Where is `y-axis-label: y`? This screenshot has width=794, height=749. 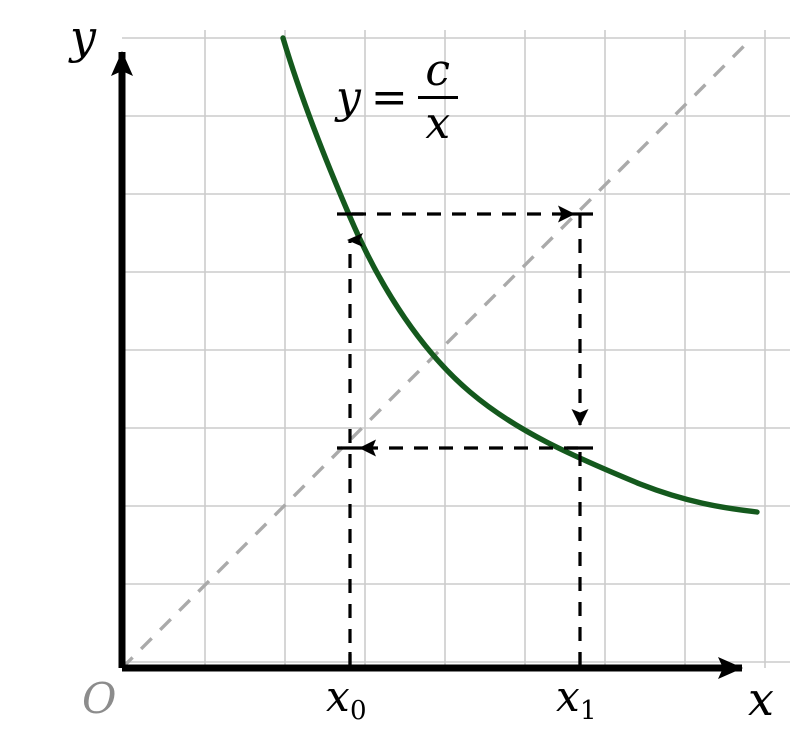
y-axis-label: y is located at coordinates (83, 37).